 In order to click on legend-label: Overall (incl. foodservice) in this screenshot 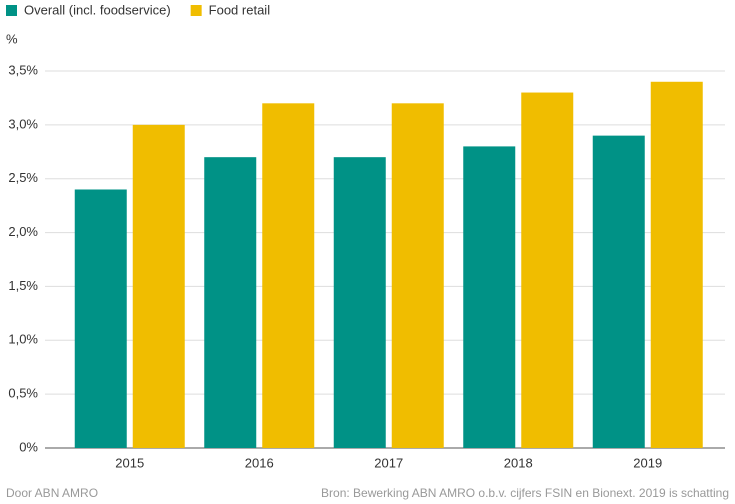, I will do `click(97, 9)`.